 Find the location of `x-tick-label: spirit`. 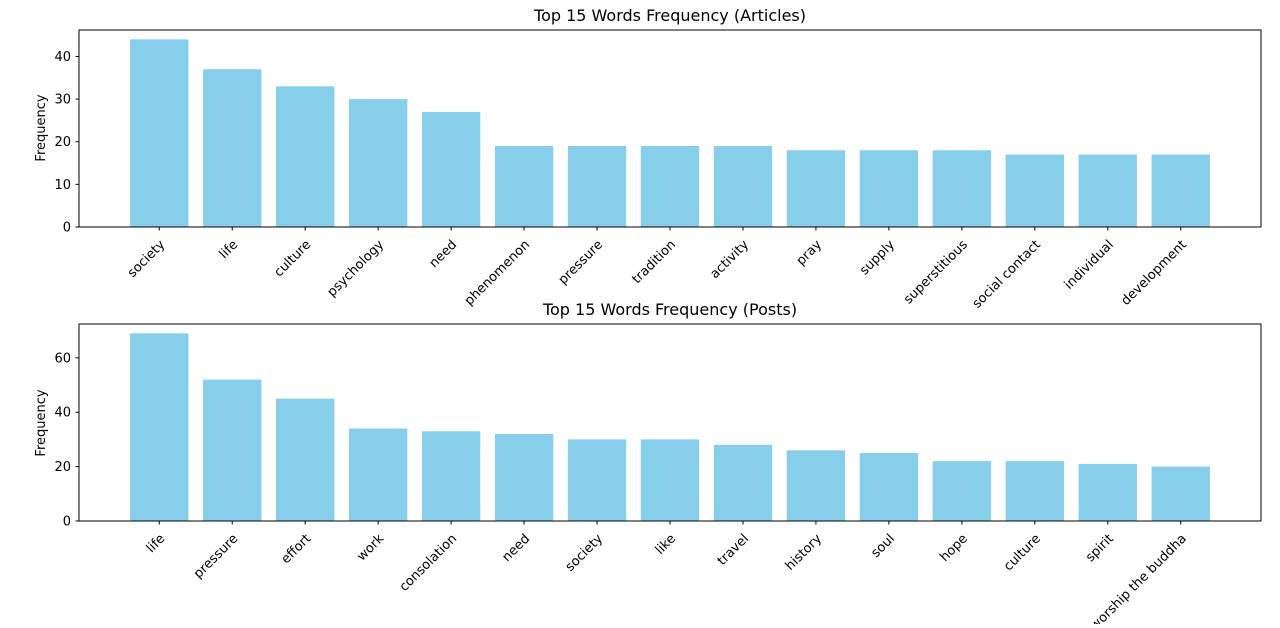

x-tick-label: spirit is located at coordinates (1100, 548).